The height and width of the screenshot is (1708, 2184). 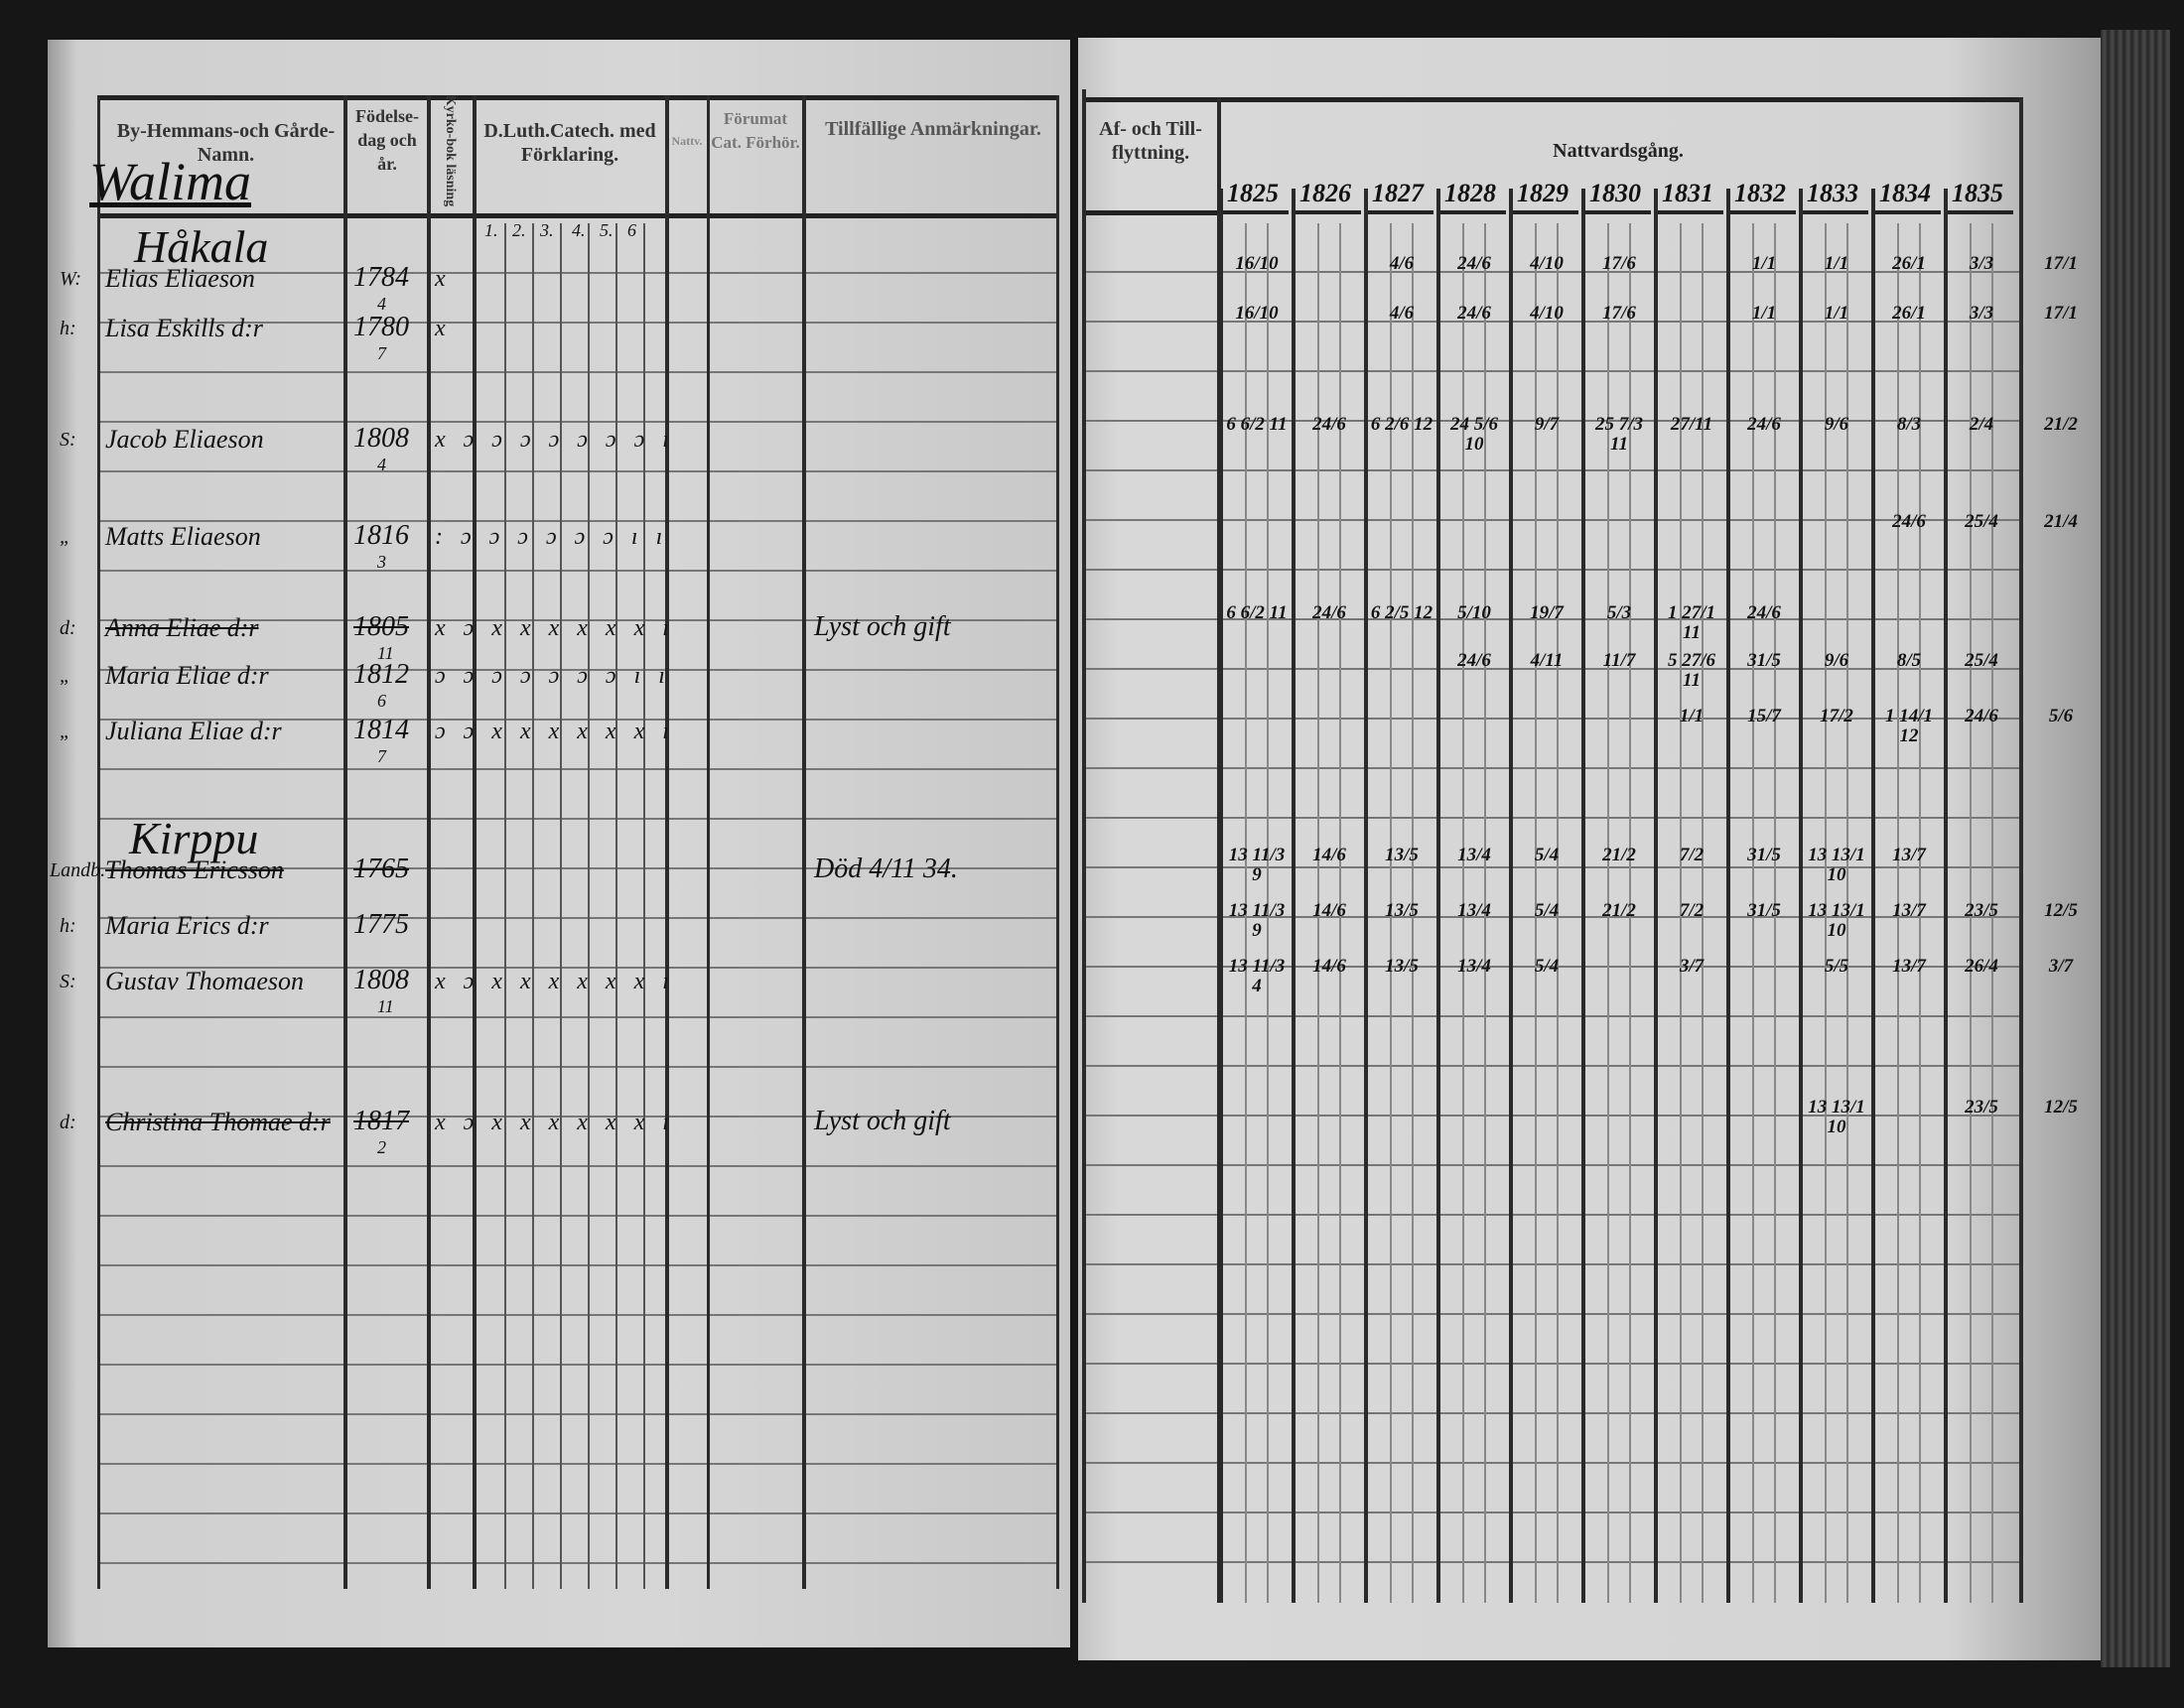 I want to click on communion-entry: 6 6/2 11, so click(x=1257, y=424).